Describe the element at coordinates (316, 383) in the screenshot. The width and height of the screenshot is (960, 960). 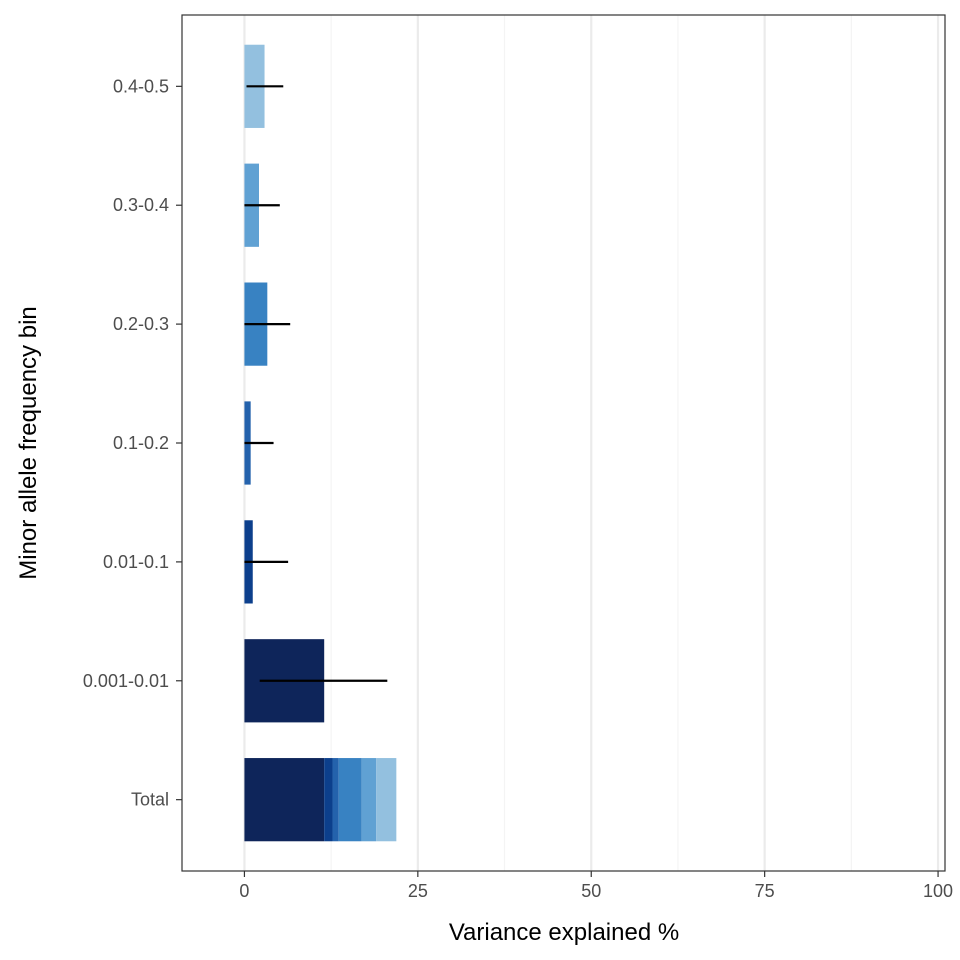
I see `error-bars-layer` at that location.